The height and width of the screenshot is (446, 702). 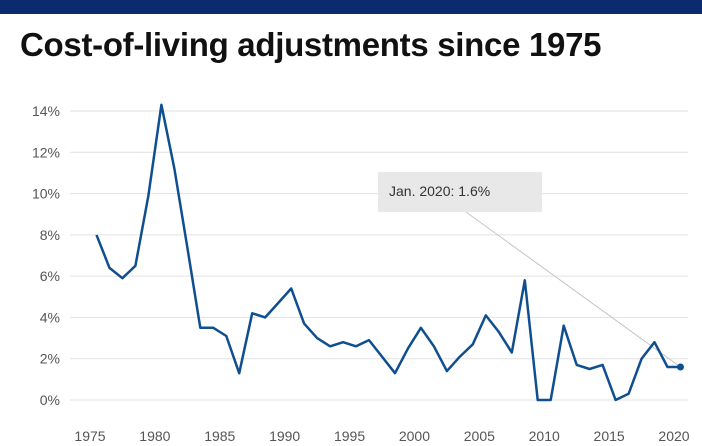 What do you see at coordinates (349, 436) in the screenshot?
I see `x-tick-label-1995: 1995` at bounding box center [349, 436].